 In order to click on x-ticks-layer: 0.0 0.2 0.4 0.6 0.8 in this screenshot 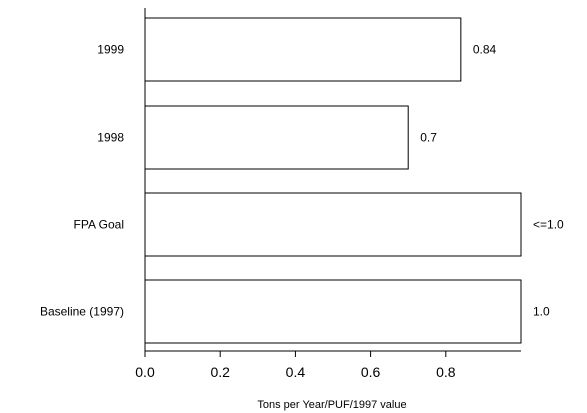, I will do `click(295, 365)`.